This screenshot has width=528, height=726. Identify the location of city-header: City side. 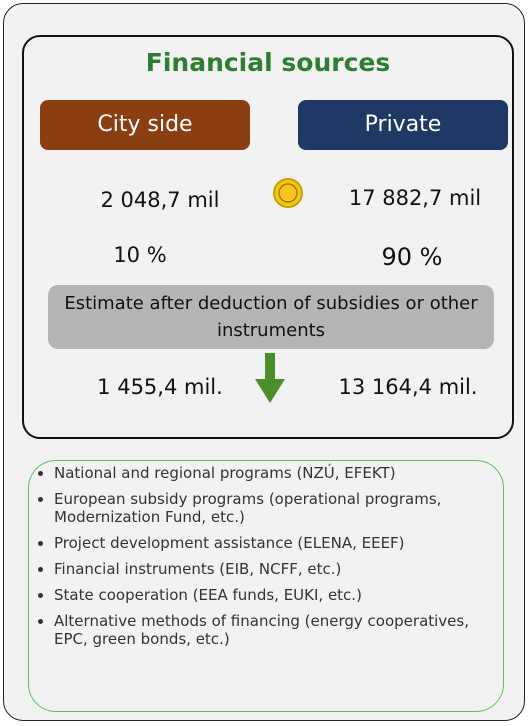
(145, 125).